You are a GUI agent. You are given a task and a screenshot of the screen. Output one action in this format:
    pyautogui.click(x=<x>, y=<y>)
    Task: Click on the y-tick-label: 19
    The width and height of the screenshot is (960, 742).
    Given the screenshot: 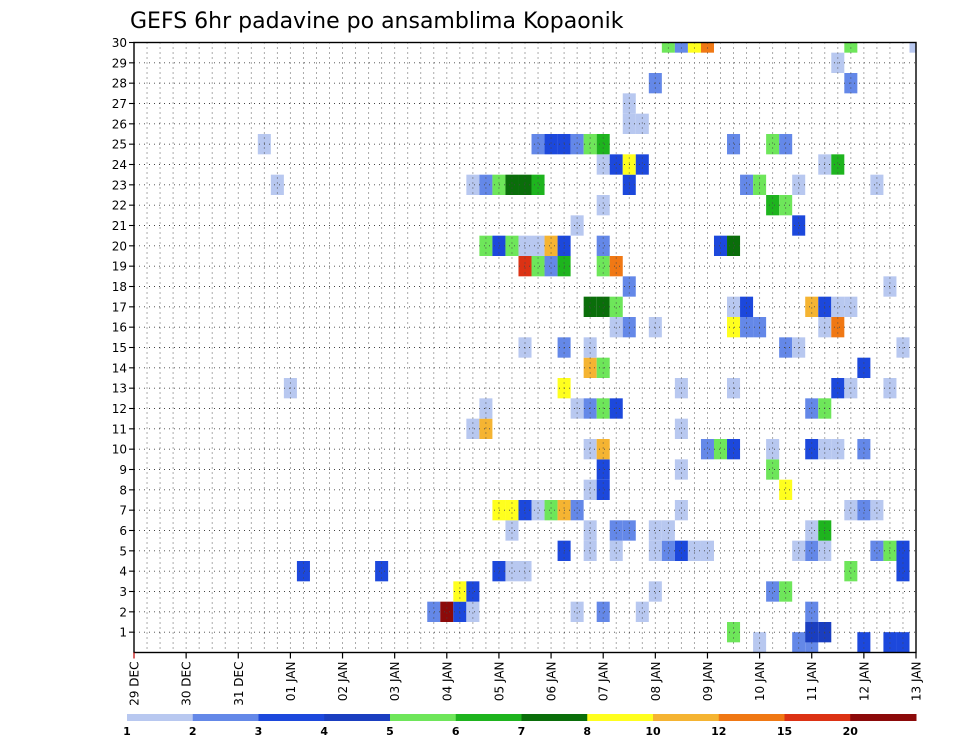 What is the action you would take?
    pyautogui.click(x=119, y=267)
    